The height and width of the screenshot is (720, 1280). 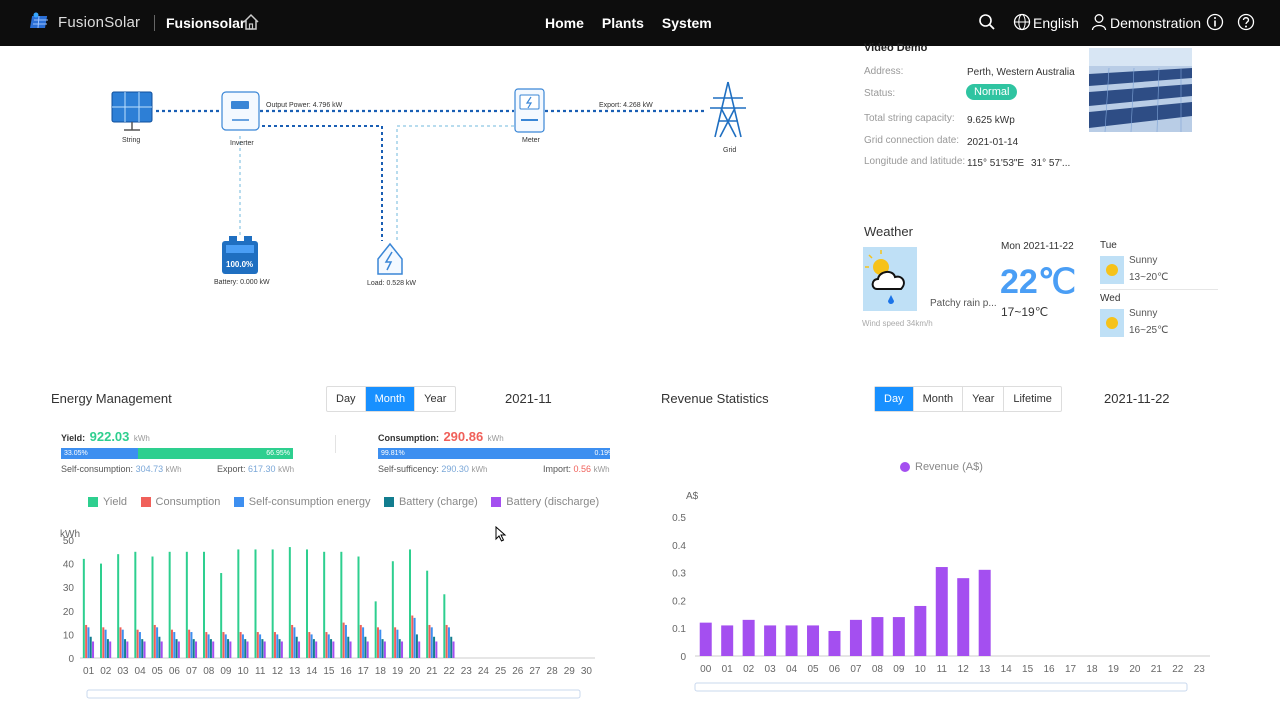 What do you see at coordinates (679, 518) in the screenshot?
I see `revenue-y-tick: 0.5` at bounding box center [679, 518].